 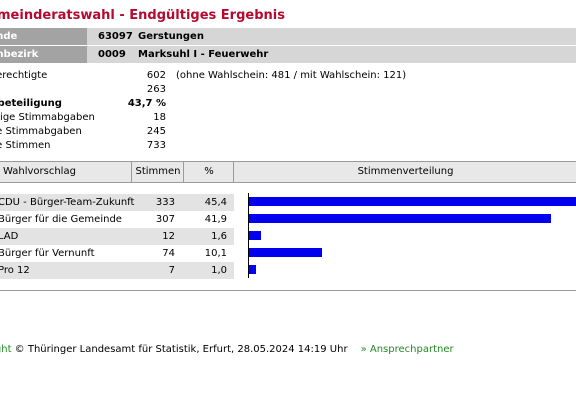 I want to click on arrow-right-icon: », so click(x=363, y=349).